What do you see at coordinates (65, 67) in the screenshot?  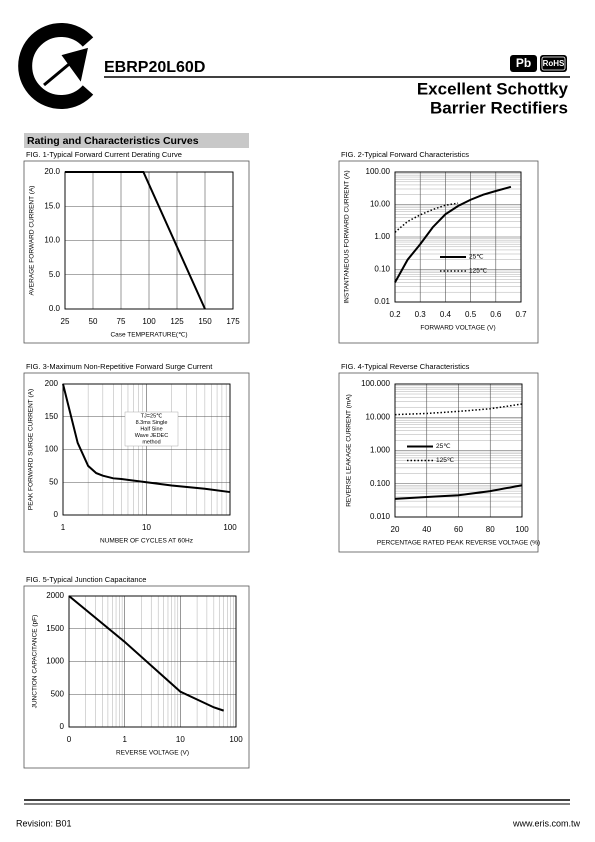 I see `logo-diode` at bounding box center [65, 67].